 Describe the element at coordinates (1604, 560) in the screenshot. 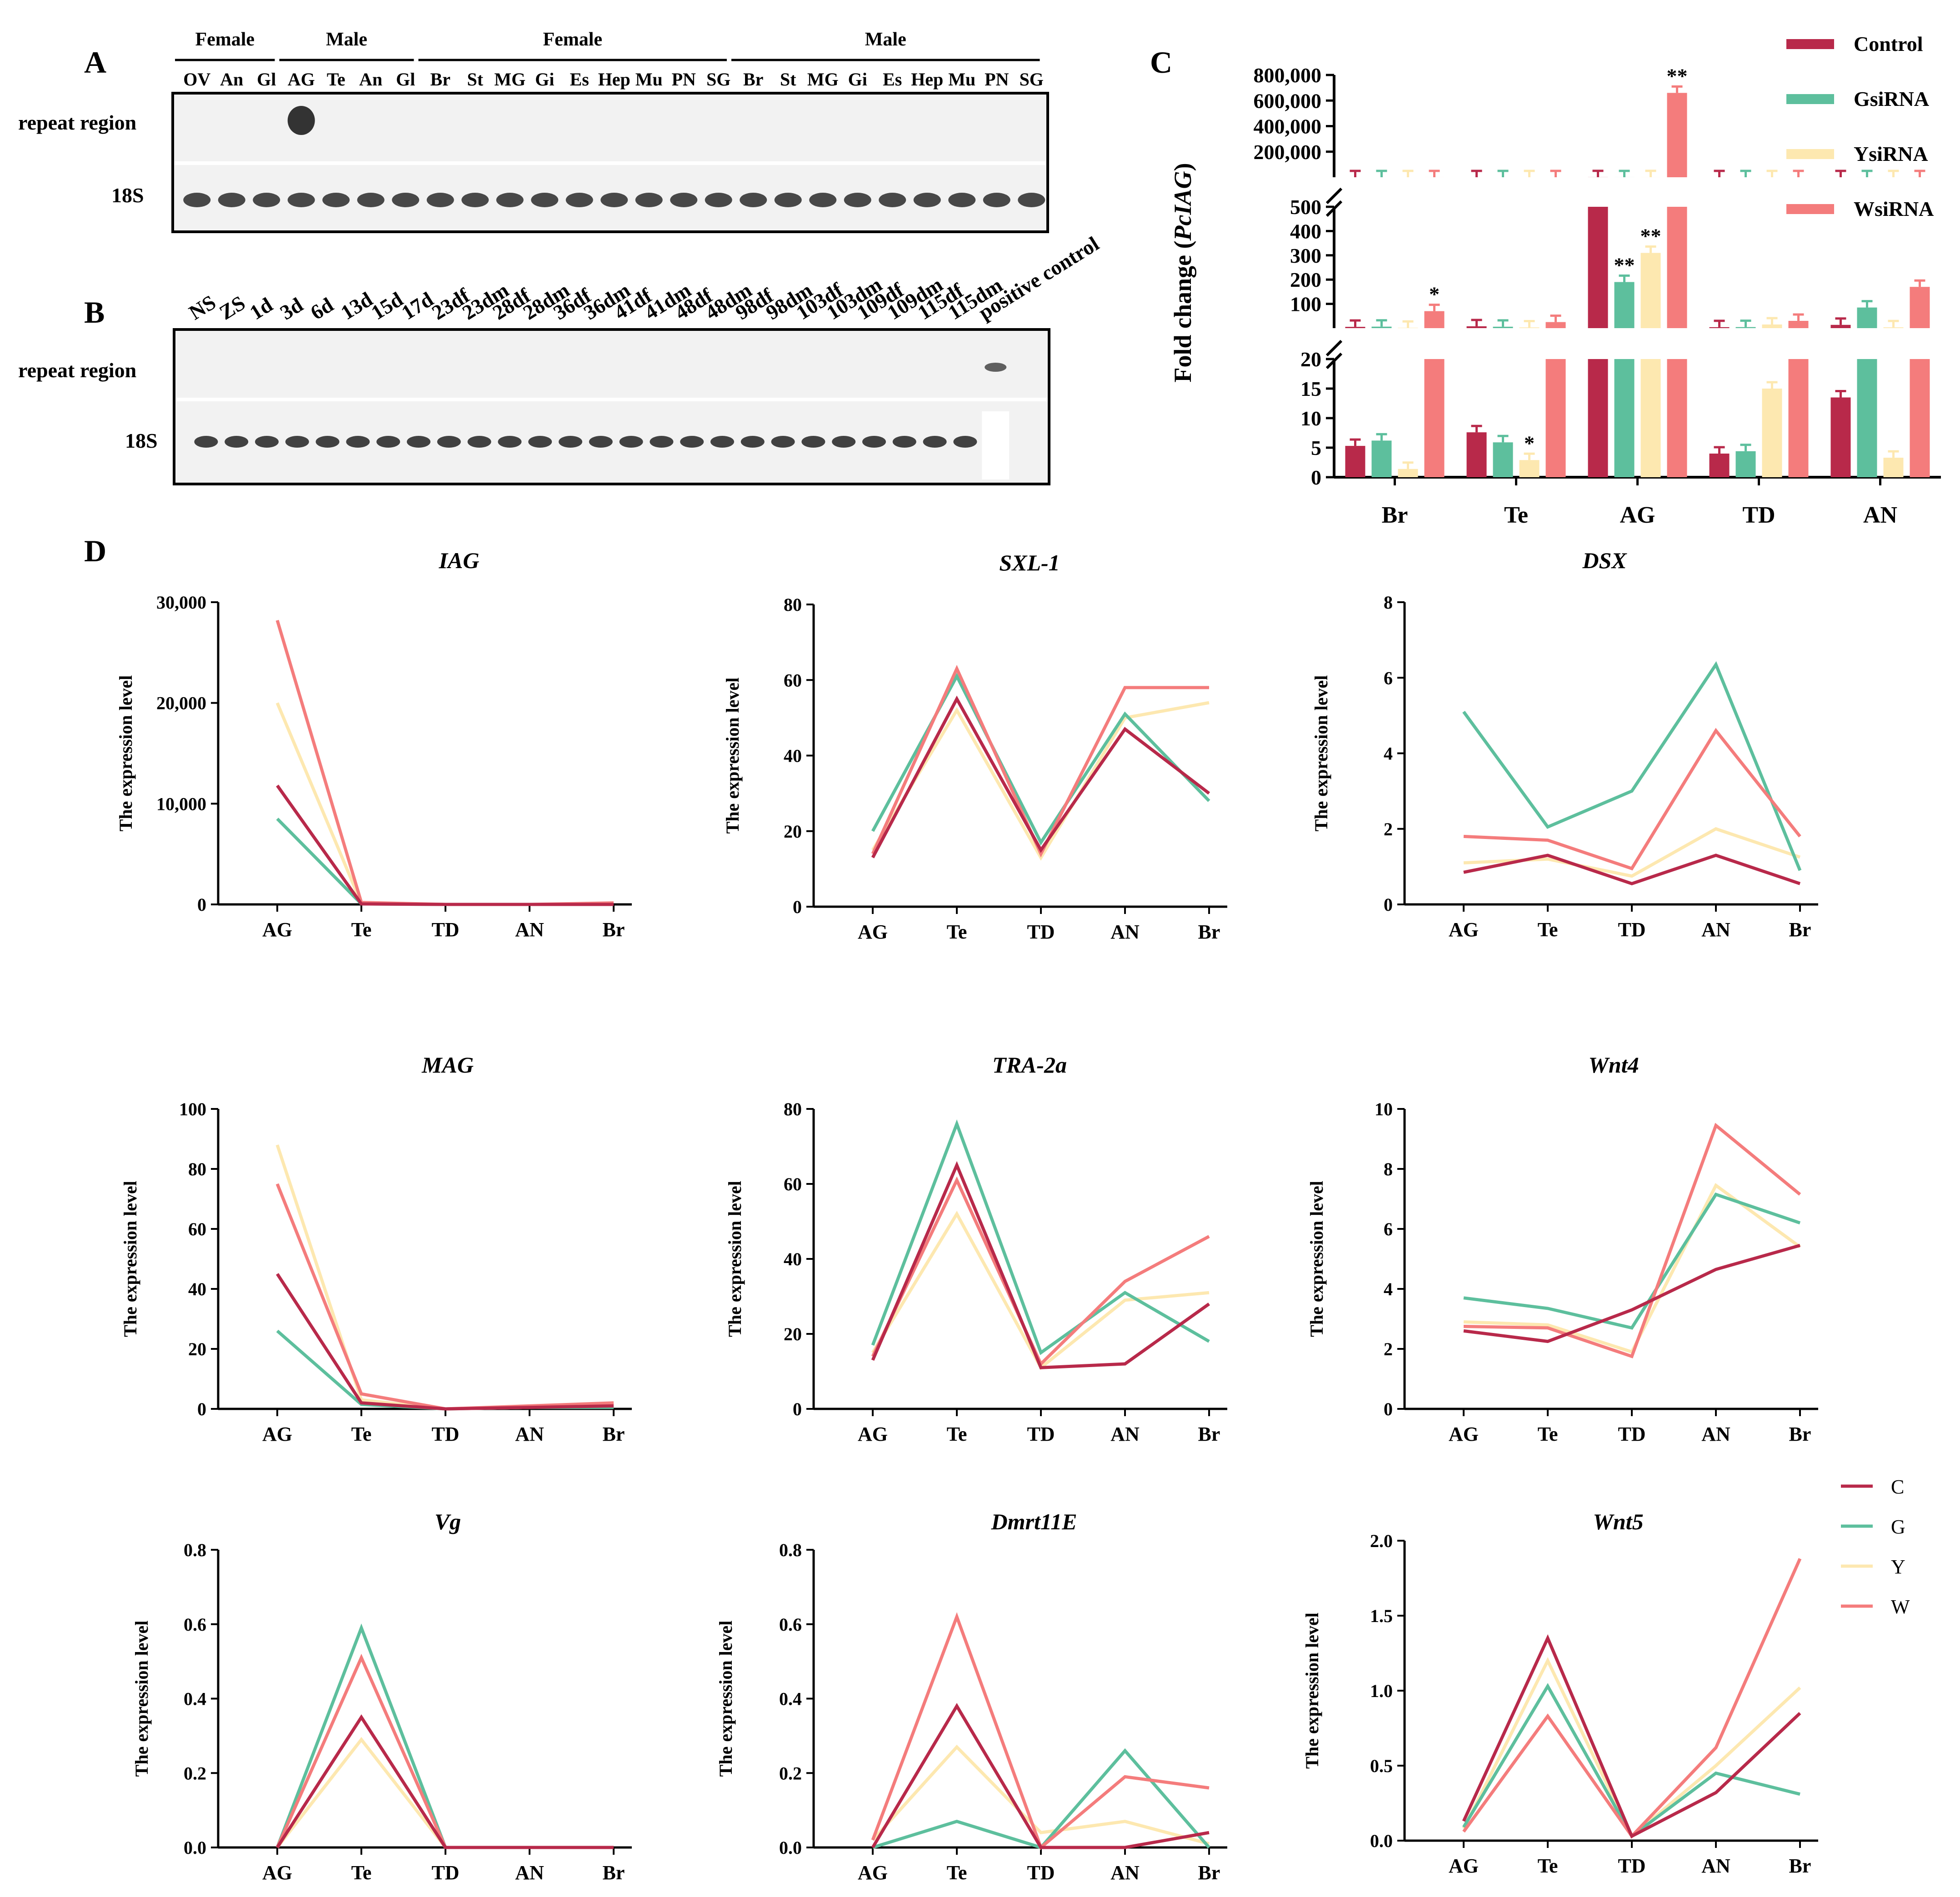

I see `line-chart-title: DSX` at that location.